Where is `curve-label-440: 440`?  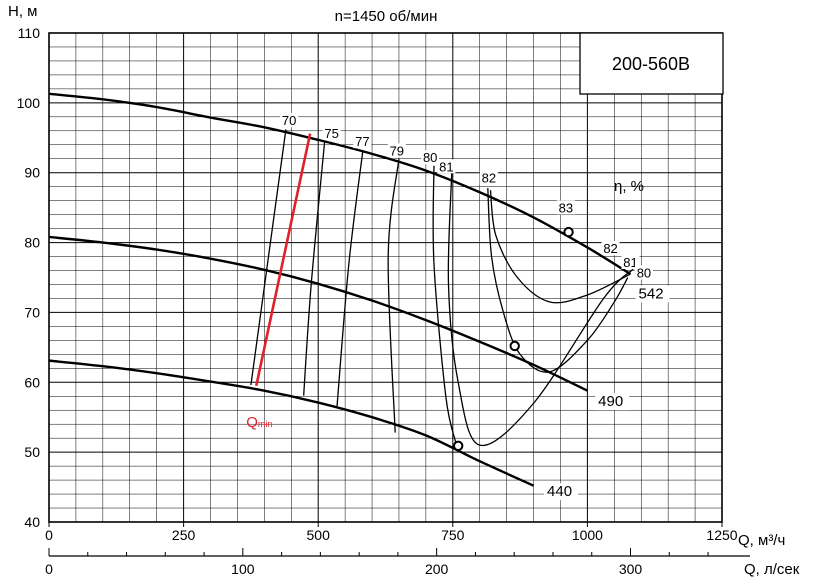 curve-label-440: 440 is located at coordinates (559, 491).